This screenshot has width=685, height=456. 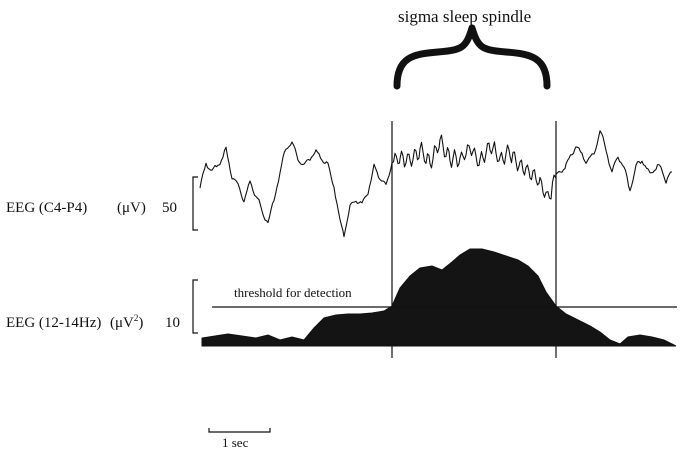 What do you see at coordinates (239, 430) in the screenshot?
I see `time-scale-bar` at bounding box center [239, 430].